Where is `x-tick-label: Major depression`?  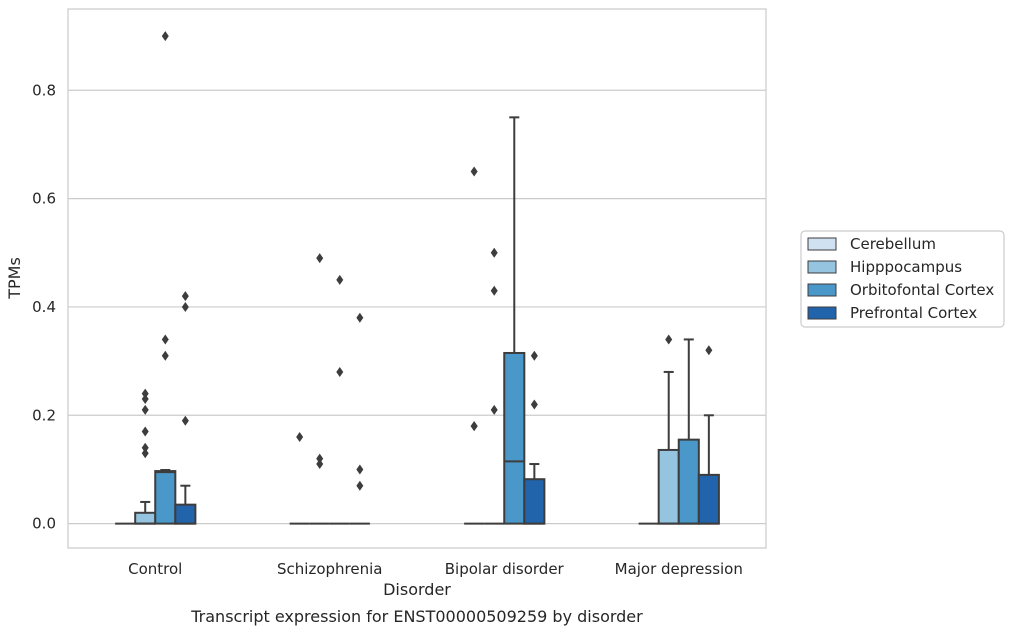
x-tick-label: Major depression is located at coordinates (679, 569).